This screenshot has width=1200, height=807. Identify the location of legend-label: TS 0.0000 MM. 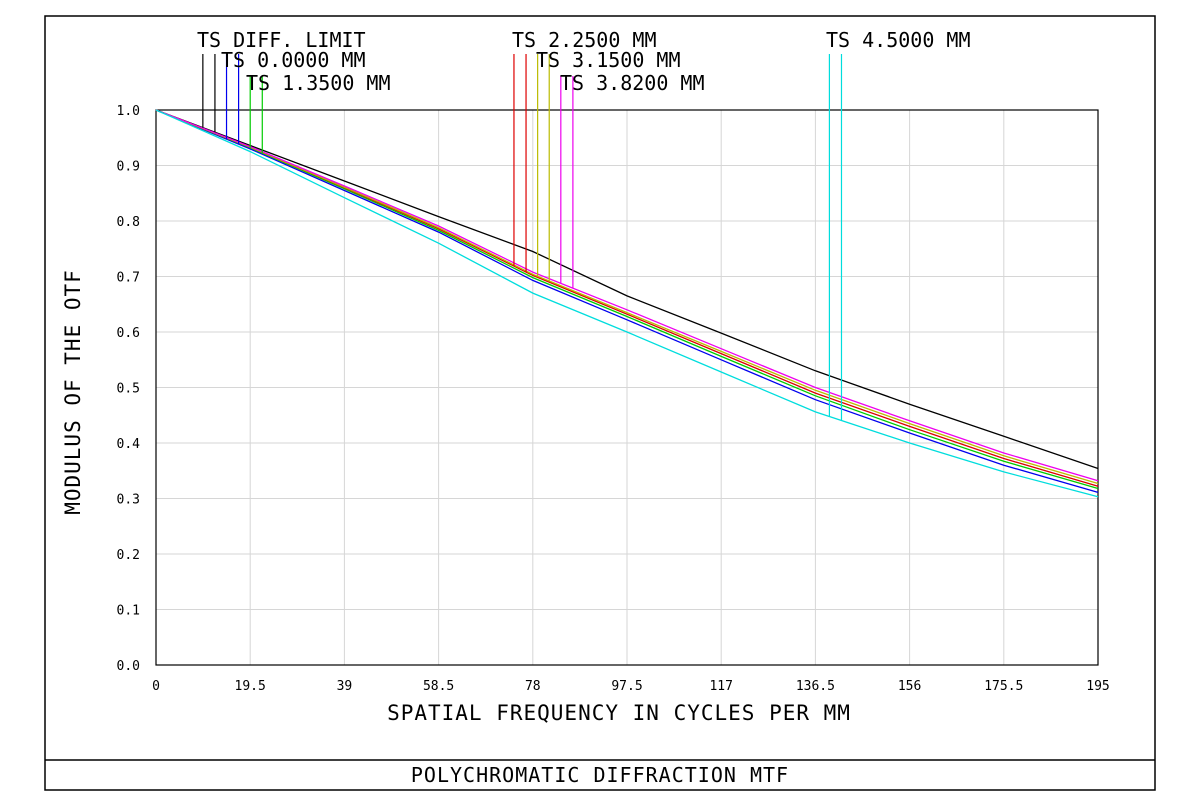
(293, 60).